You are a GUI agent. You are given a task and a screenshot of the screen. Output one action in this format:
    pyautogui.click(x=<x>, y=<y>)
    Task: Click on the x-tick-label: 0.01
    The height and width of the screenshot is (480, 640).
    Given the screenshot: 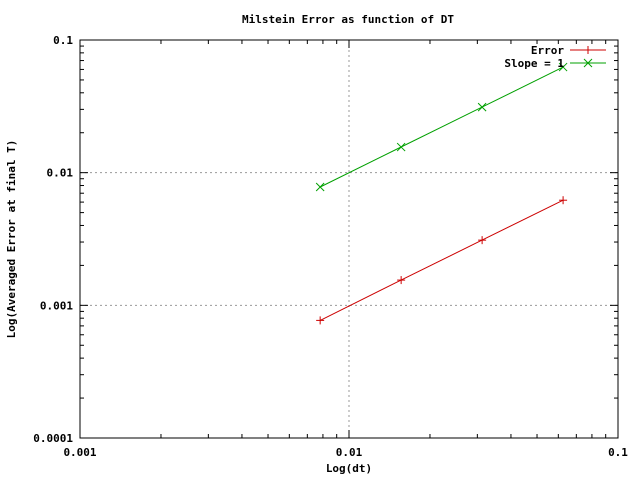 What is the action you would take?
    pyautogui.click(x=349, y=452)
    